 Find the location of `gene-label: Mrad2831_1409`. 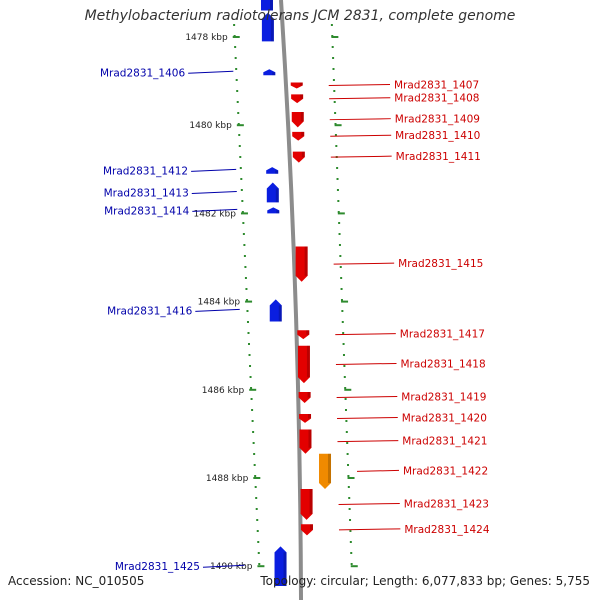

gene-label: Mrad2831_1409 is located at coordinates (437, 120).